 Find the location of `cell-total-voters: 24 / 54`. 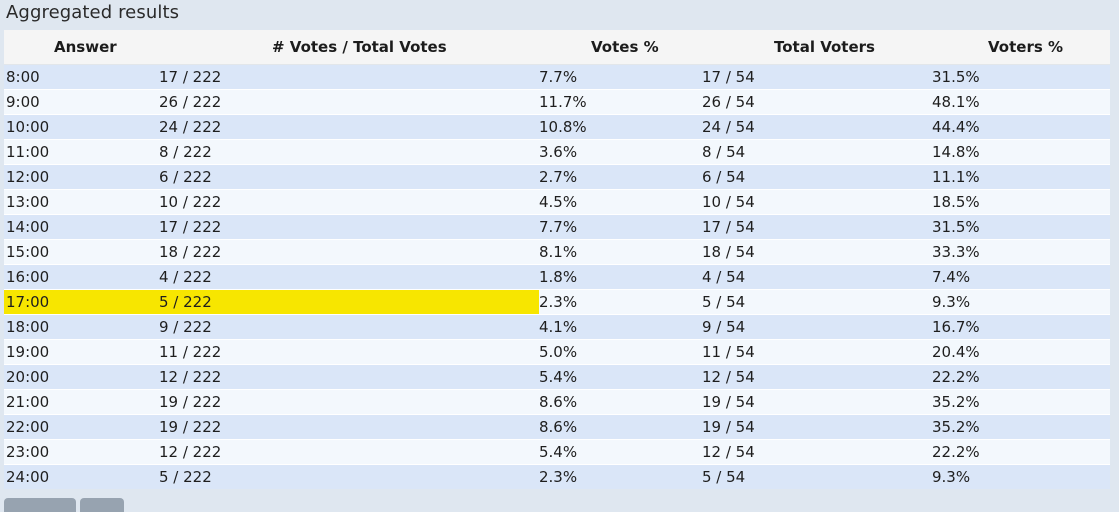

cell-total-voters: 24 / 54 is located at coordinates (817, 127).